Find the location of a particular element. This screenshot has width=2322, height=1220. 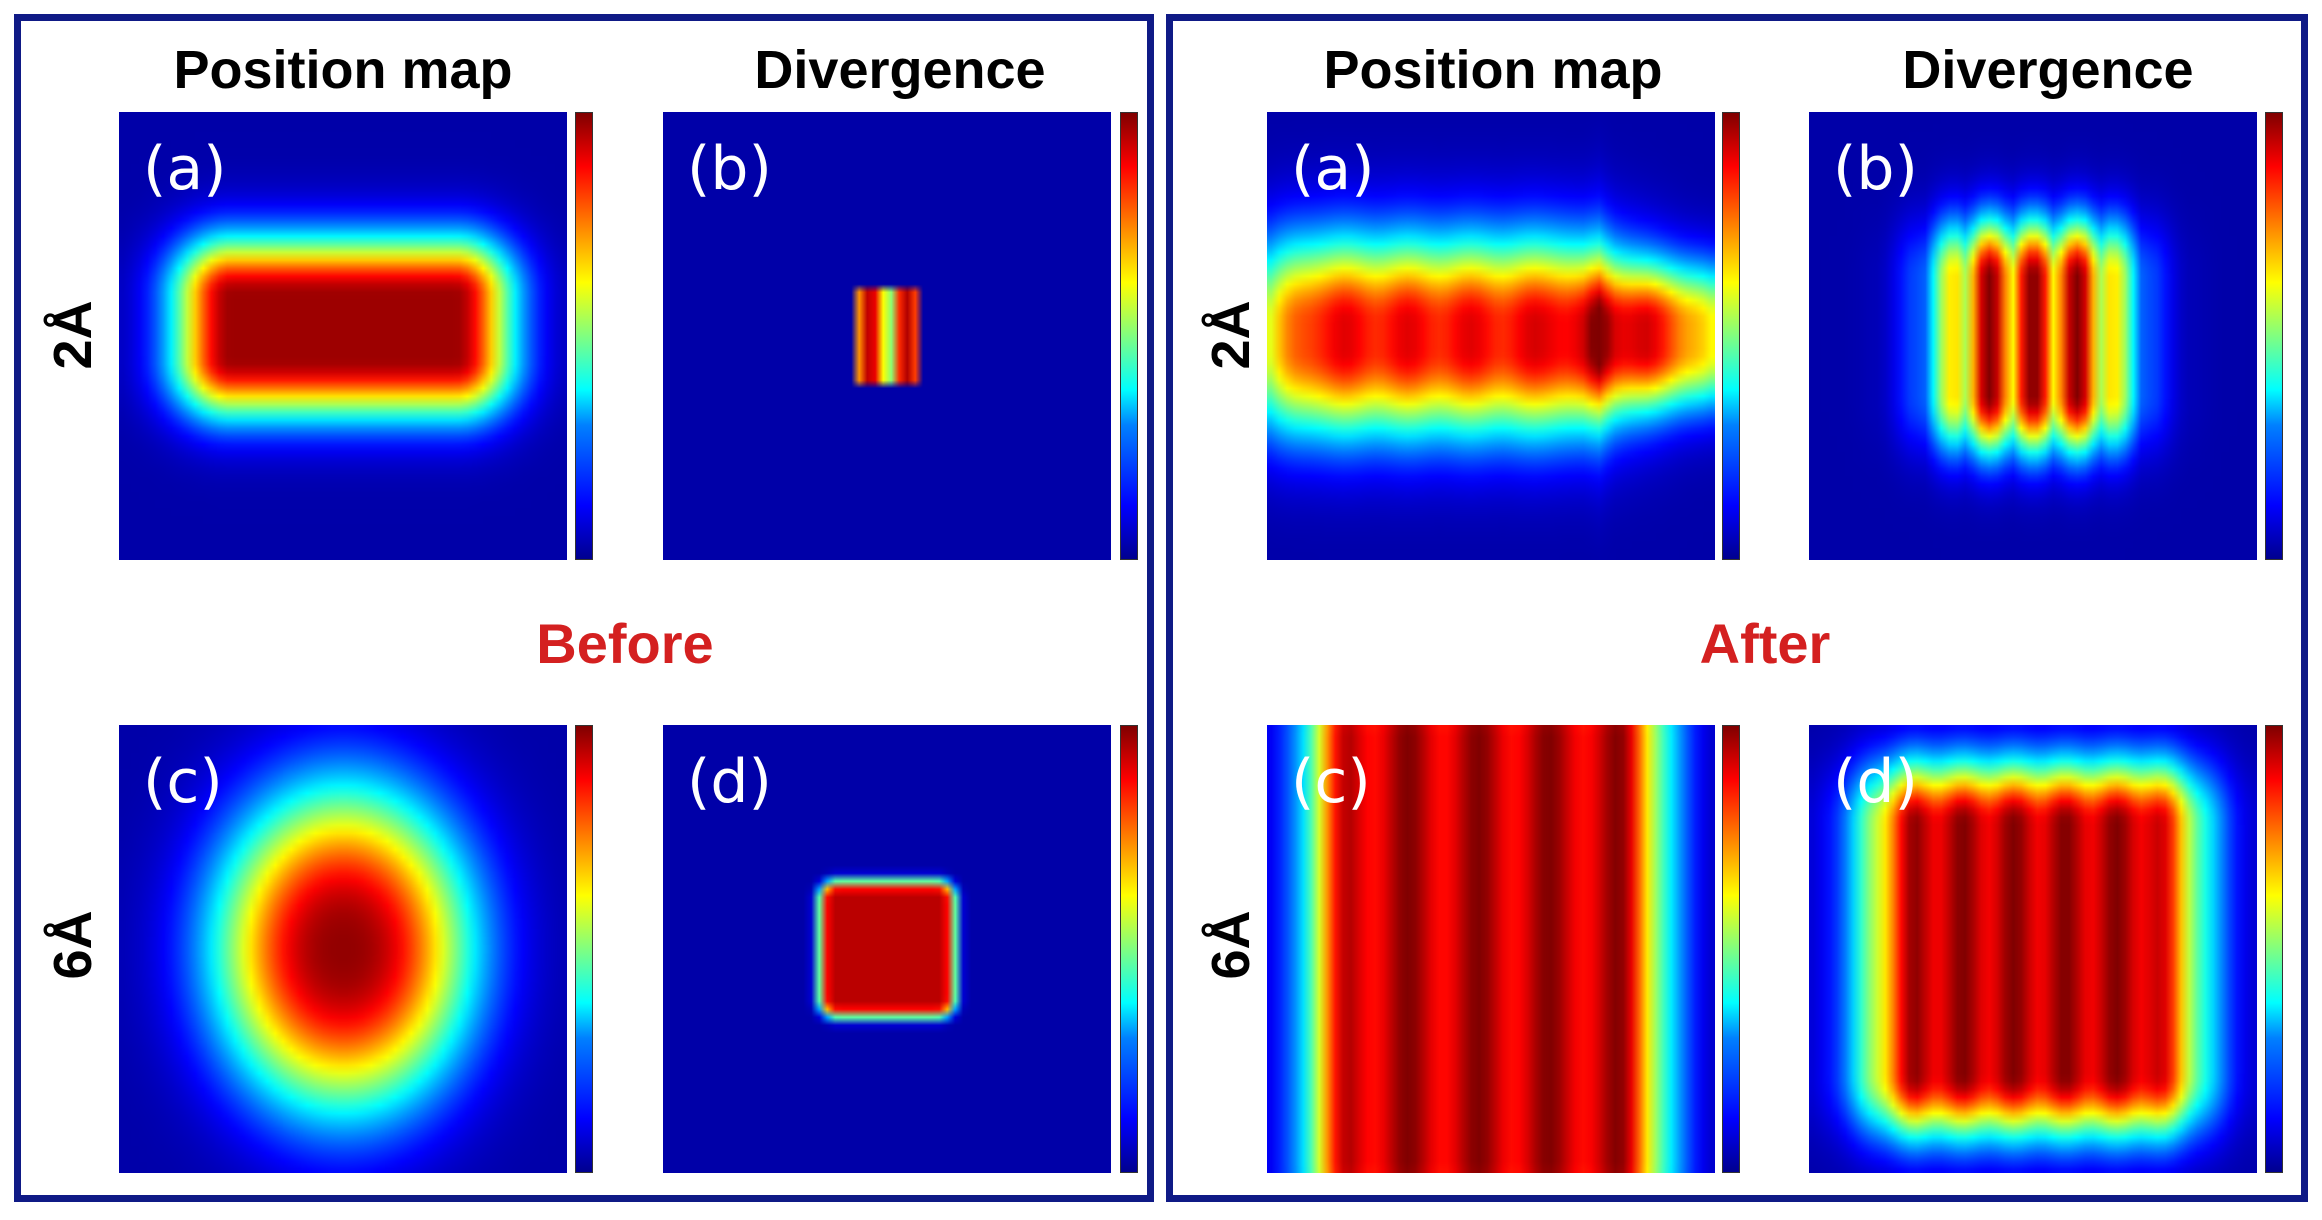

before-position-map-2A: (a) is located at coordinates (343, 336).